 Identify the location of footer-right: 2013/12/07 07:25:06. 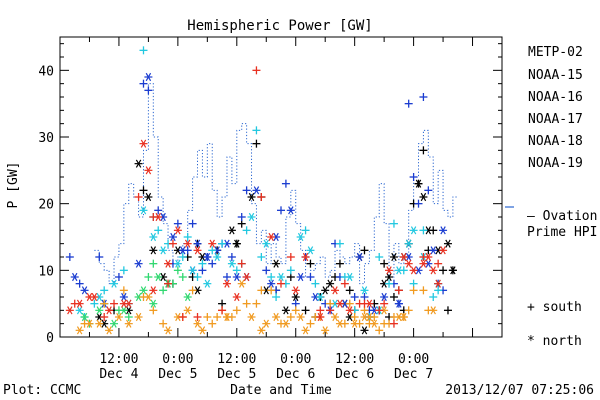
(519, 390).